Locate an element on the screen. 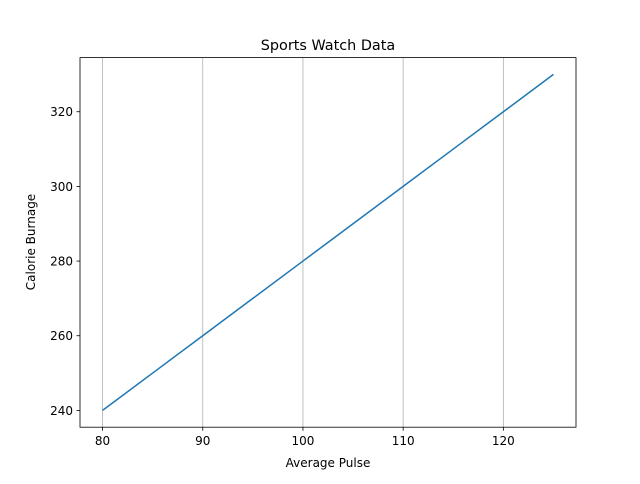 This screenshot has width=640, height=484. x-tick-label: 90 is located at coordinates (202, 441).